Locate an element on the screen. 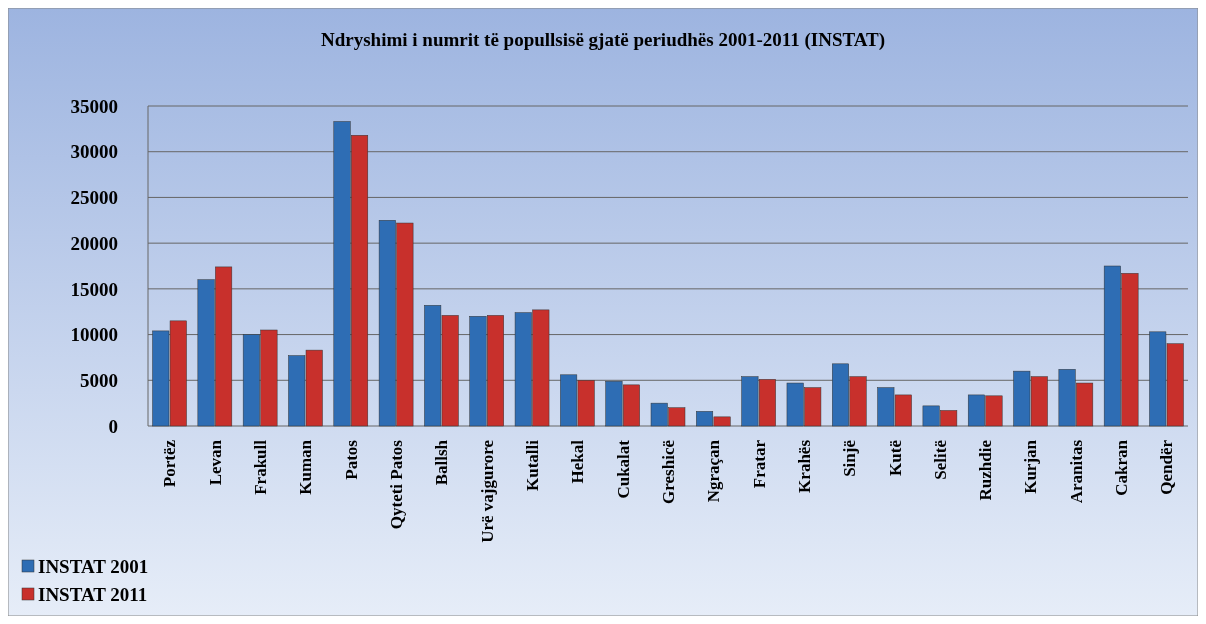 The width and height of the screenshot is (1206, 624). x-tick-label: Greshicë is located at coordinates (668, 471).